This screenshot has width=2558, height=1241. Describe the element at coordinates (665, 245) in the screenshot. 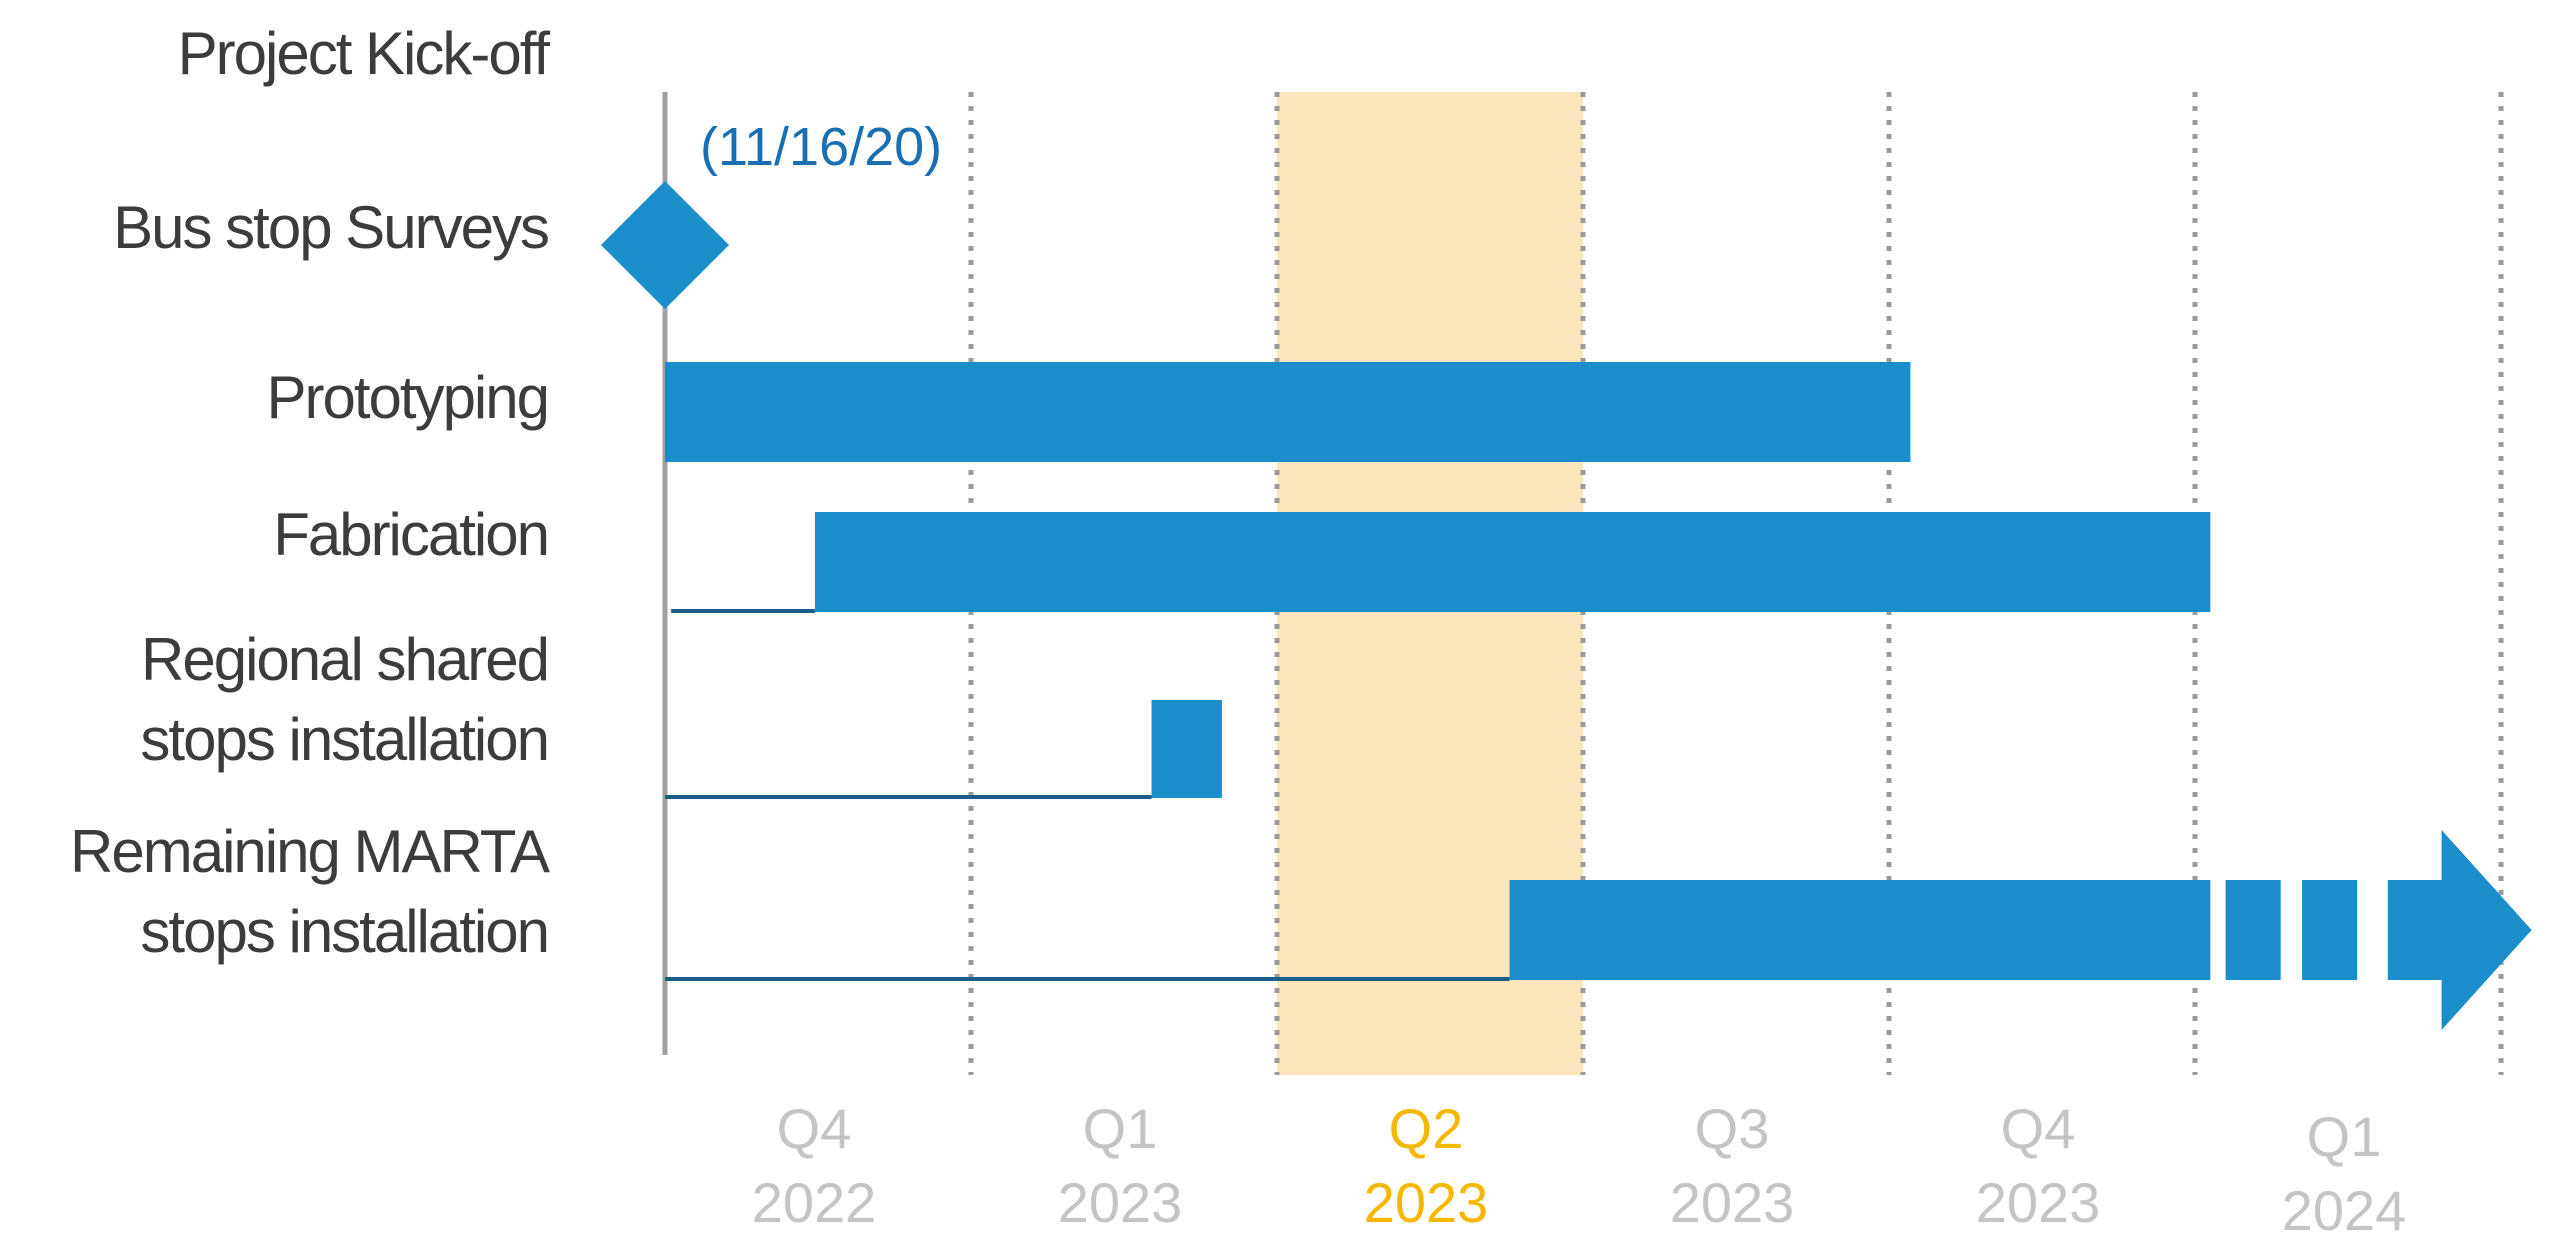

I see `milestone-diamond` at that location.